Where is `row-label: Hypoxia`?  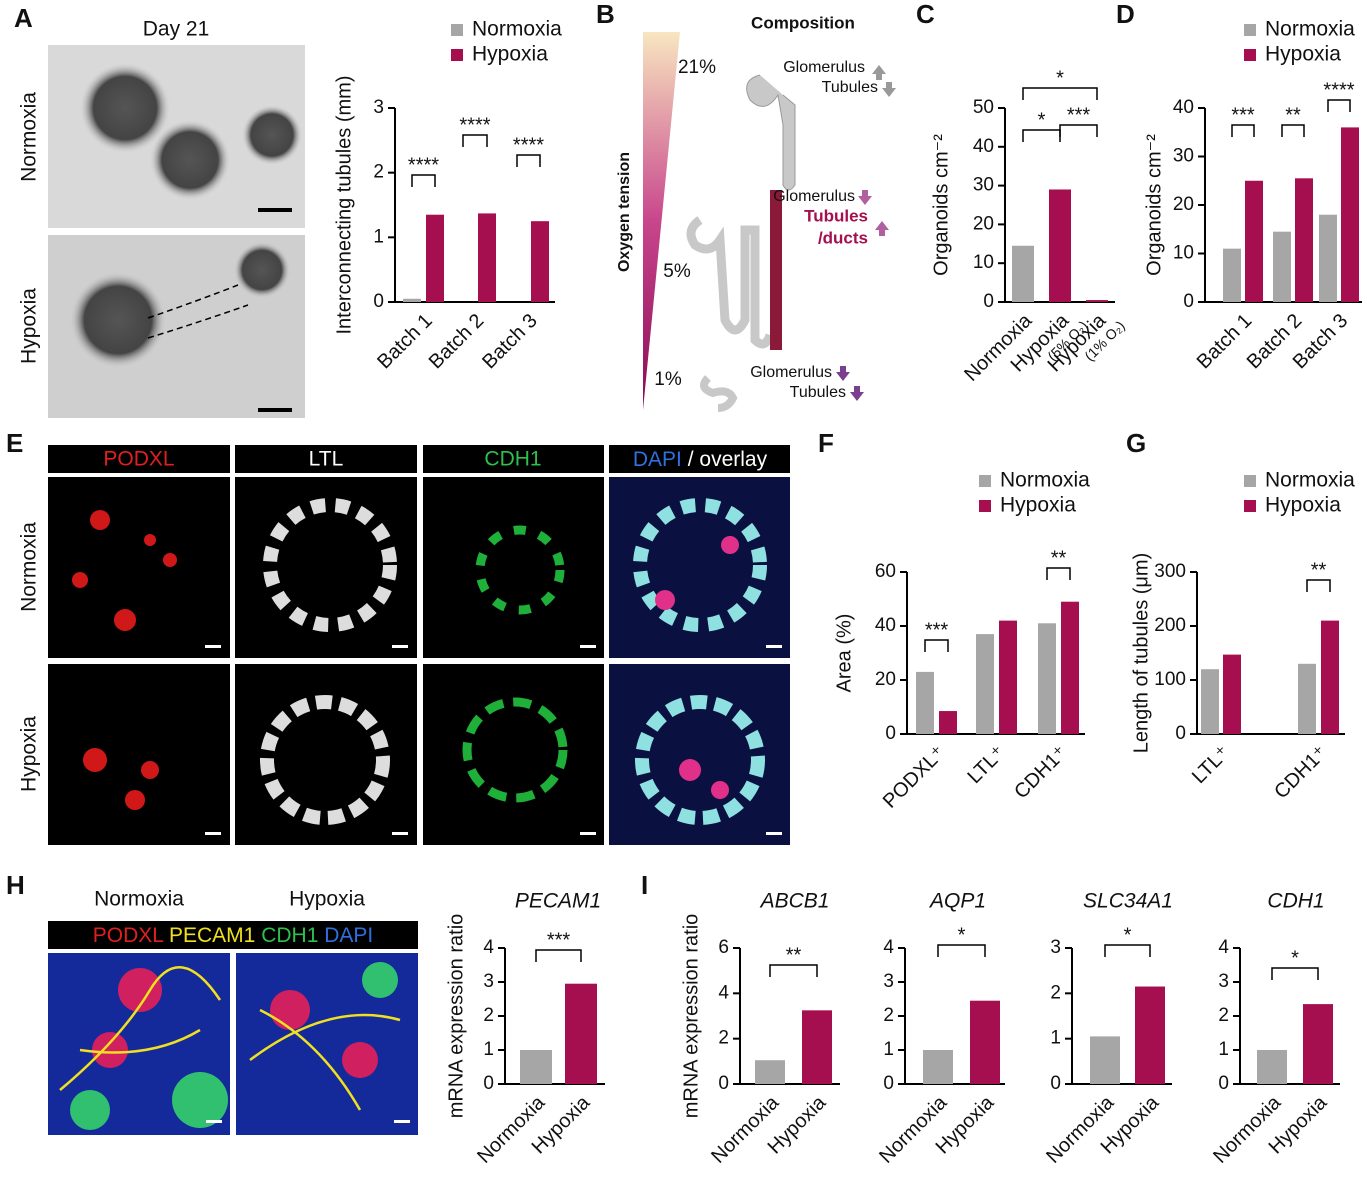
row-label: Hypoxia is located at coordinates (29, 754).